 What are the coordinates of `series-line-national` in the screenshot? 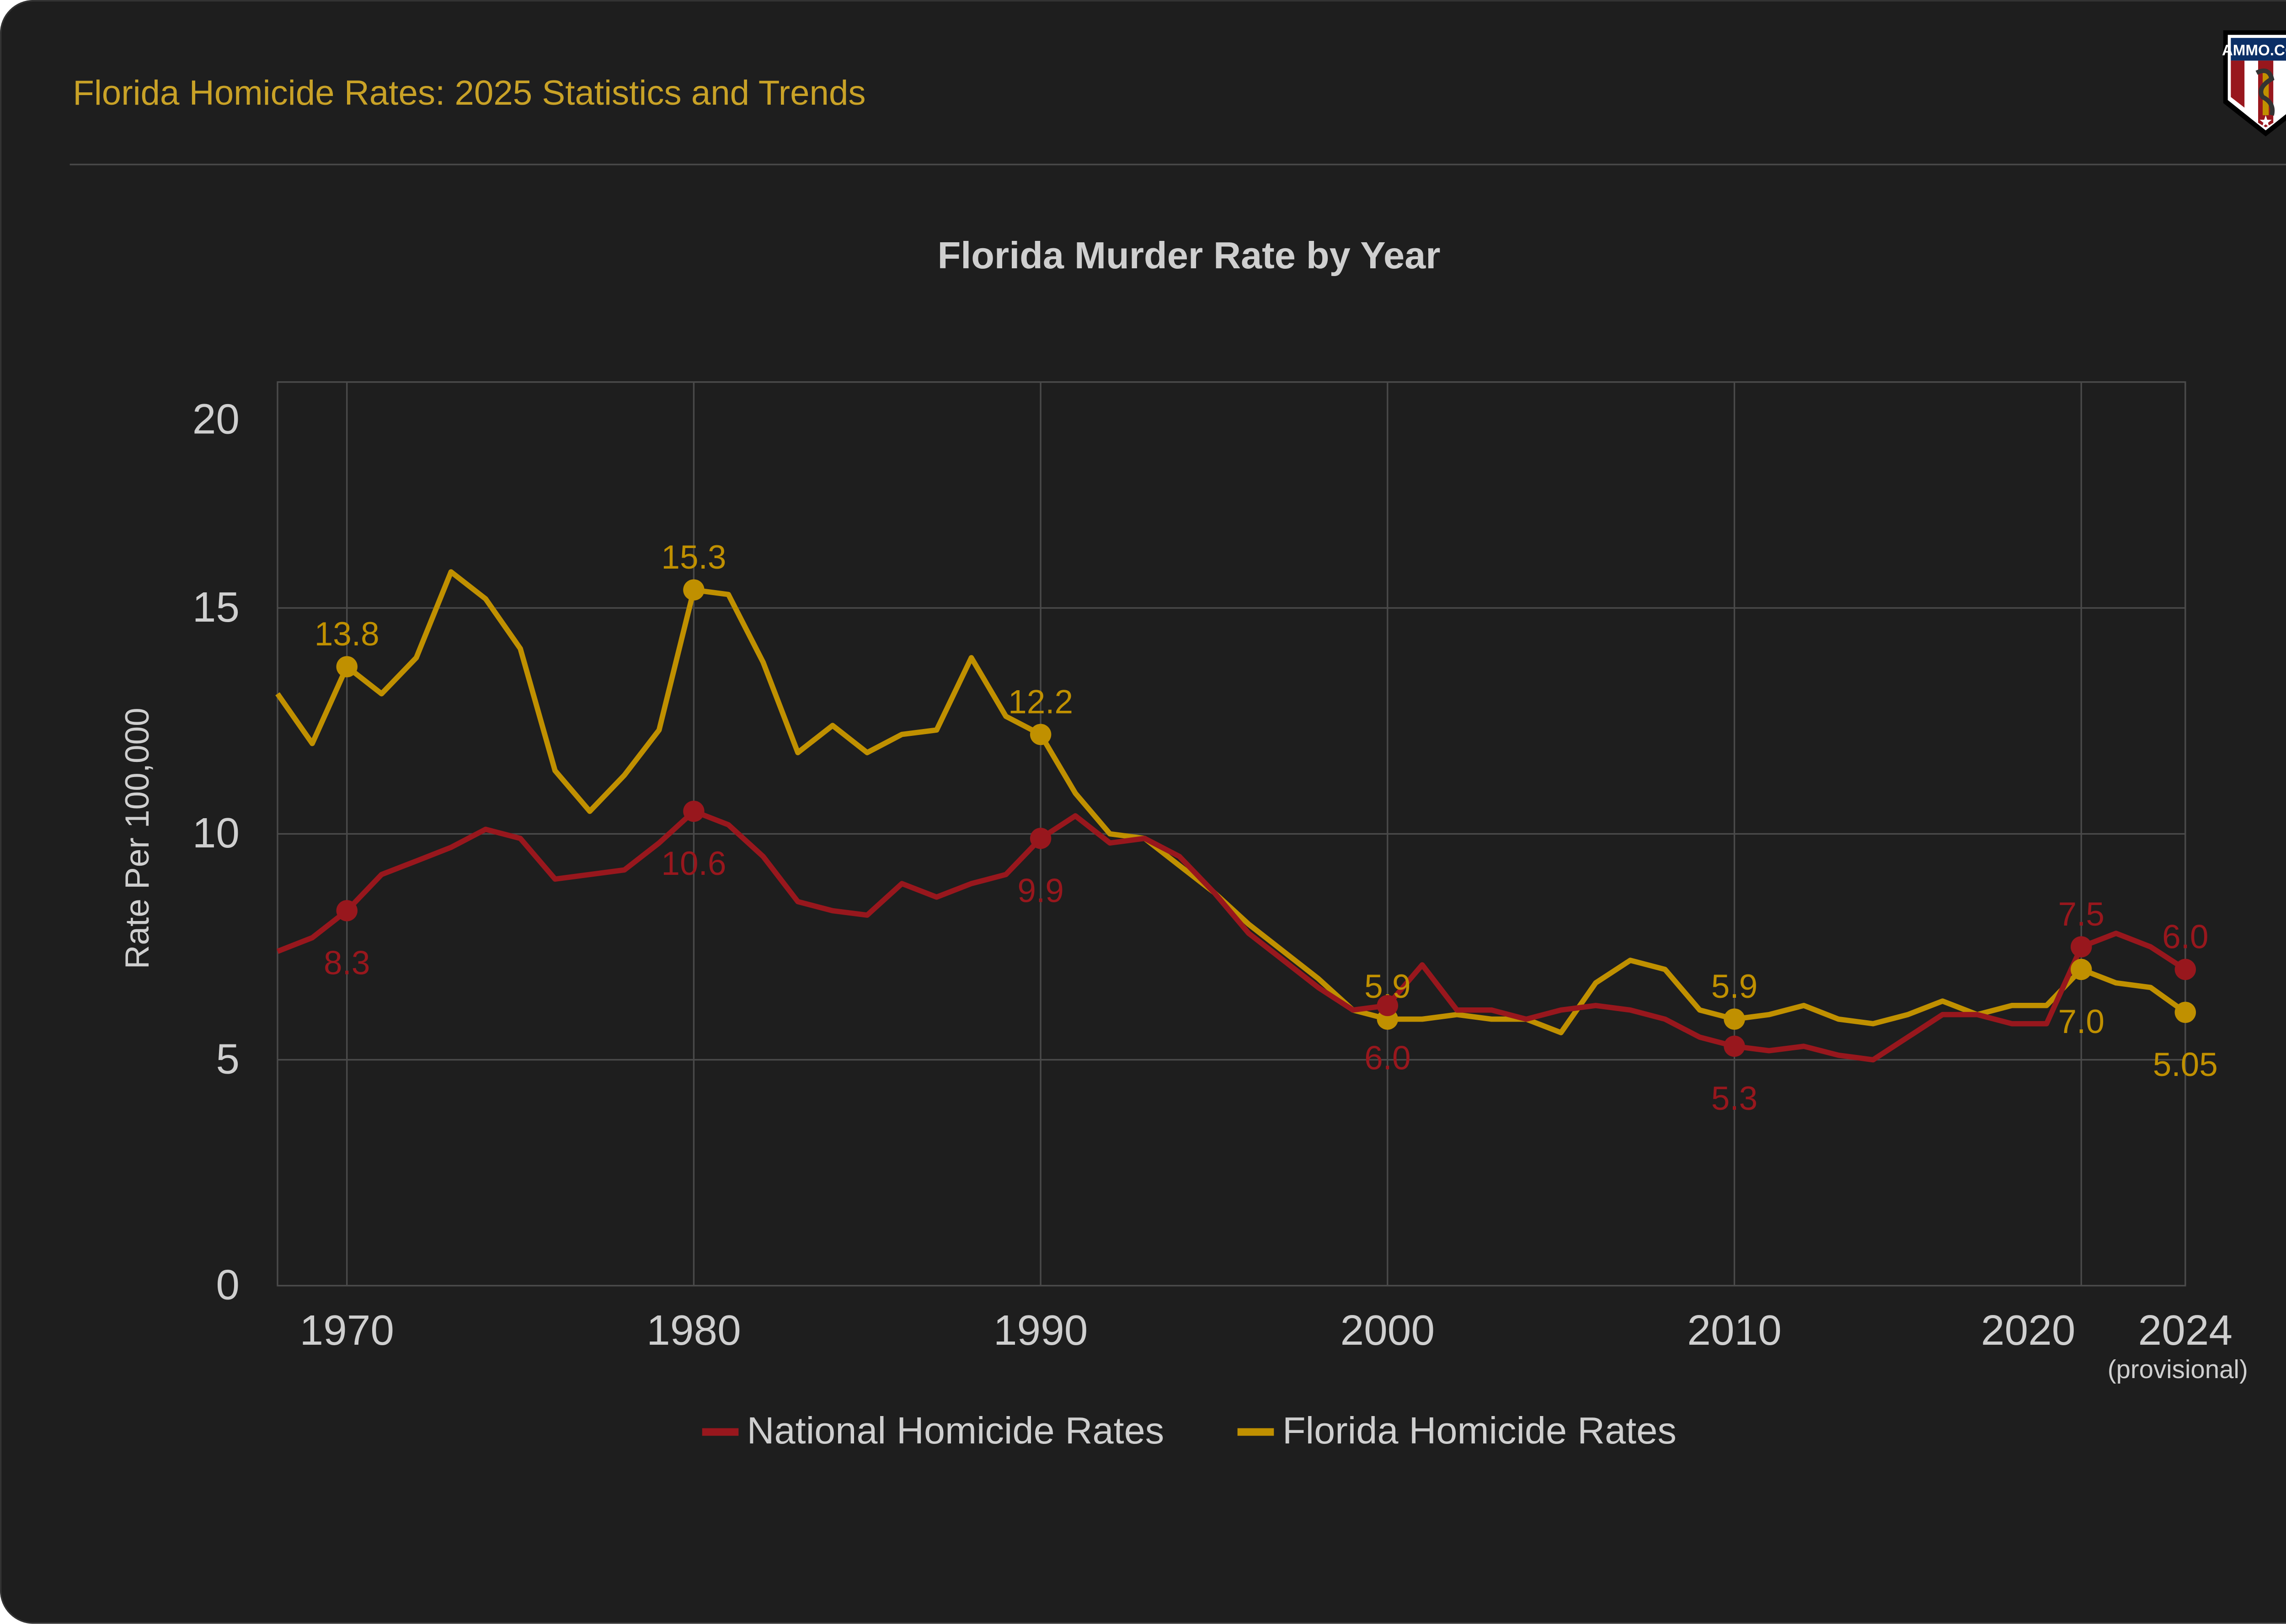 It's located at (1231, 936).